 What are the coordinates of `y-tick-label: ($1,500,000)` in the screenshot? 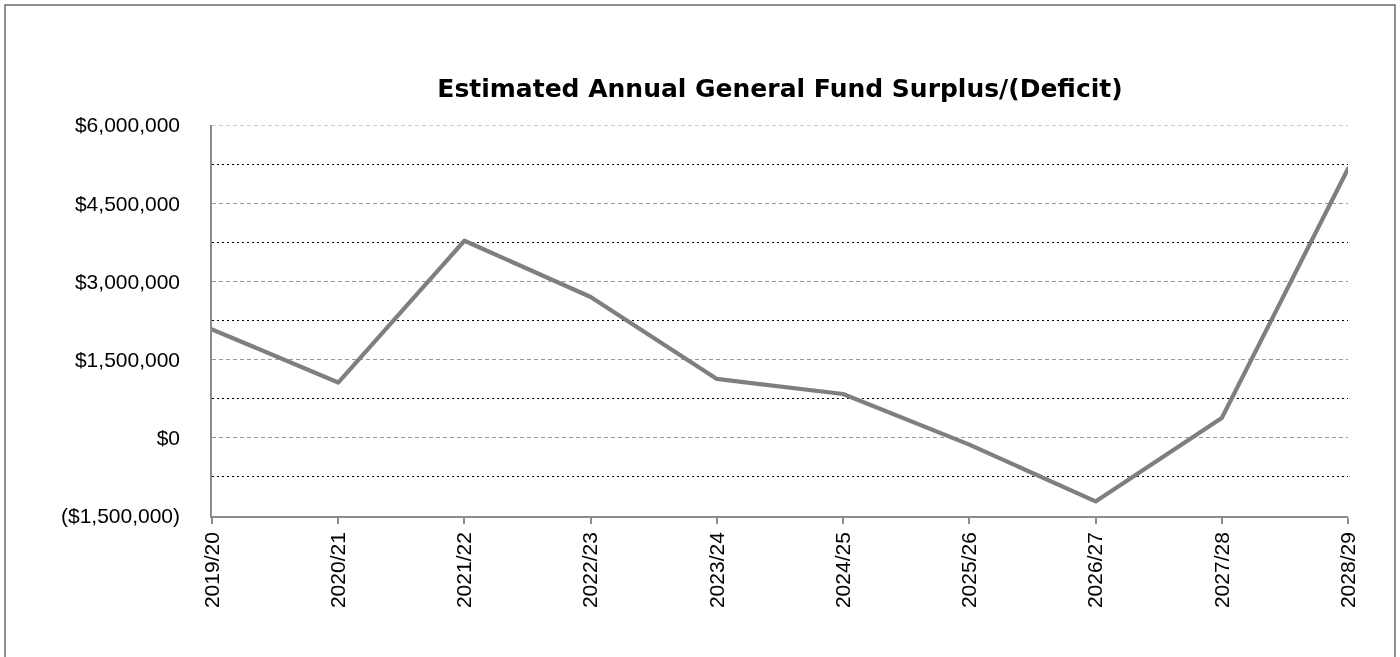 It's located at (120, 516).